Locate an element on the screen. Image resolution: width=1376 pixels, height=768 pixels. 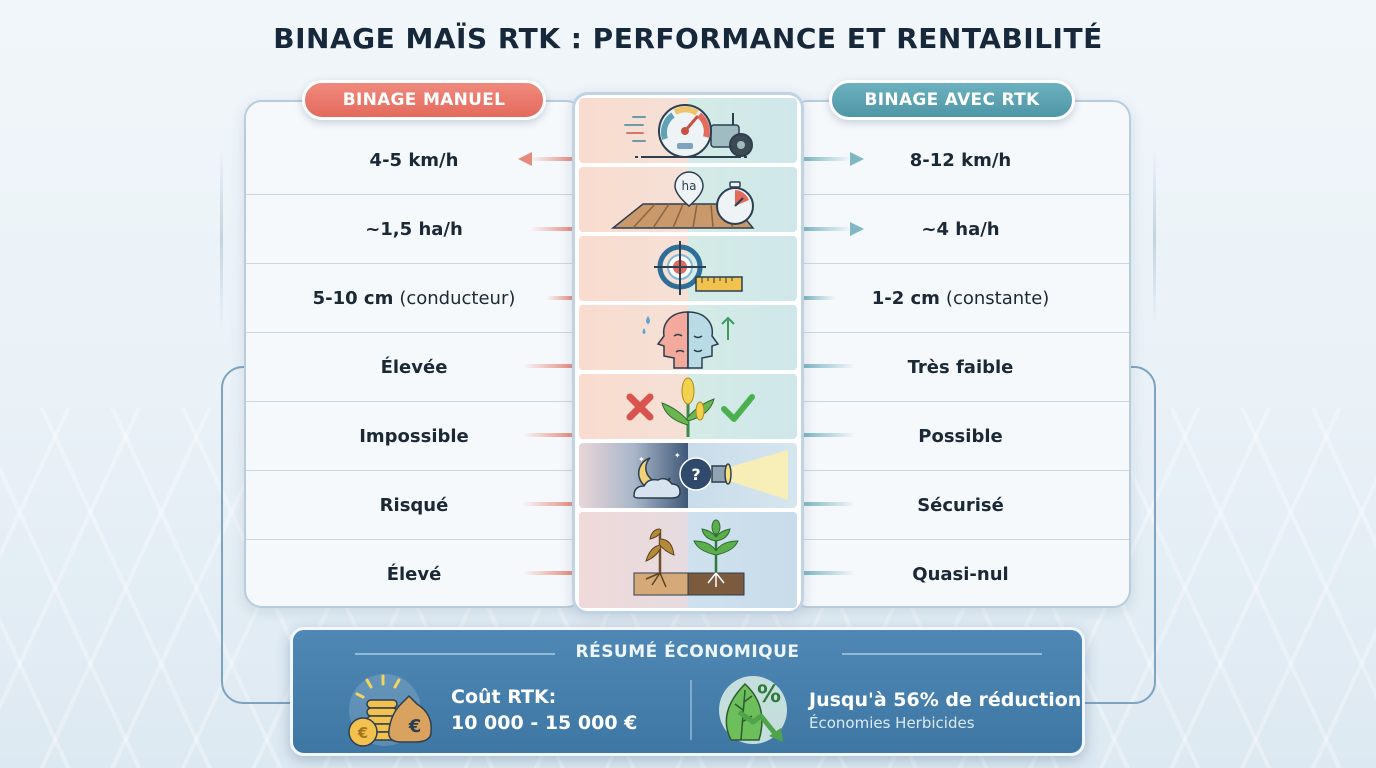
manual-row-speed: 4-5 km/h is located at coordinates (414, 160).